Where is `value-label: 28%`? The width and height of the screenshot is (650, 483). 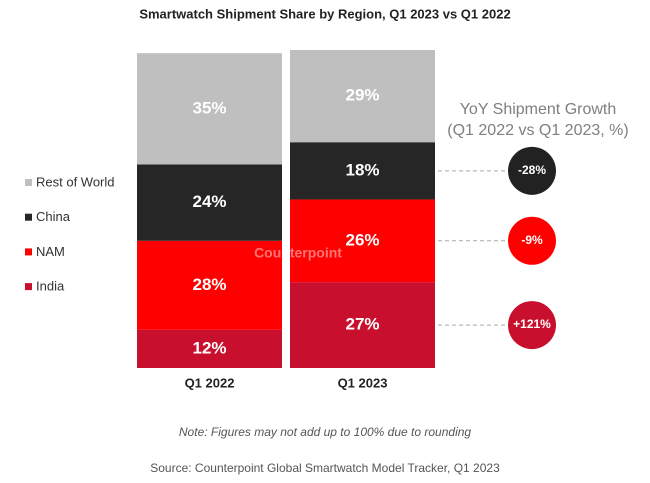
value-label: 28% is located at coordinates (209, 284).